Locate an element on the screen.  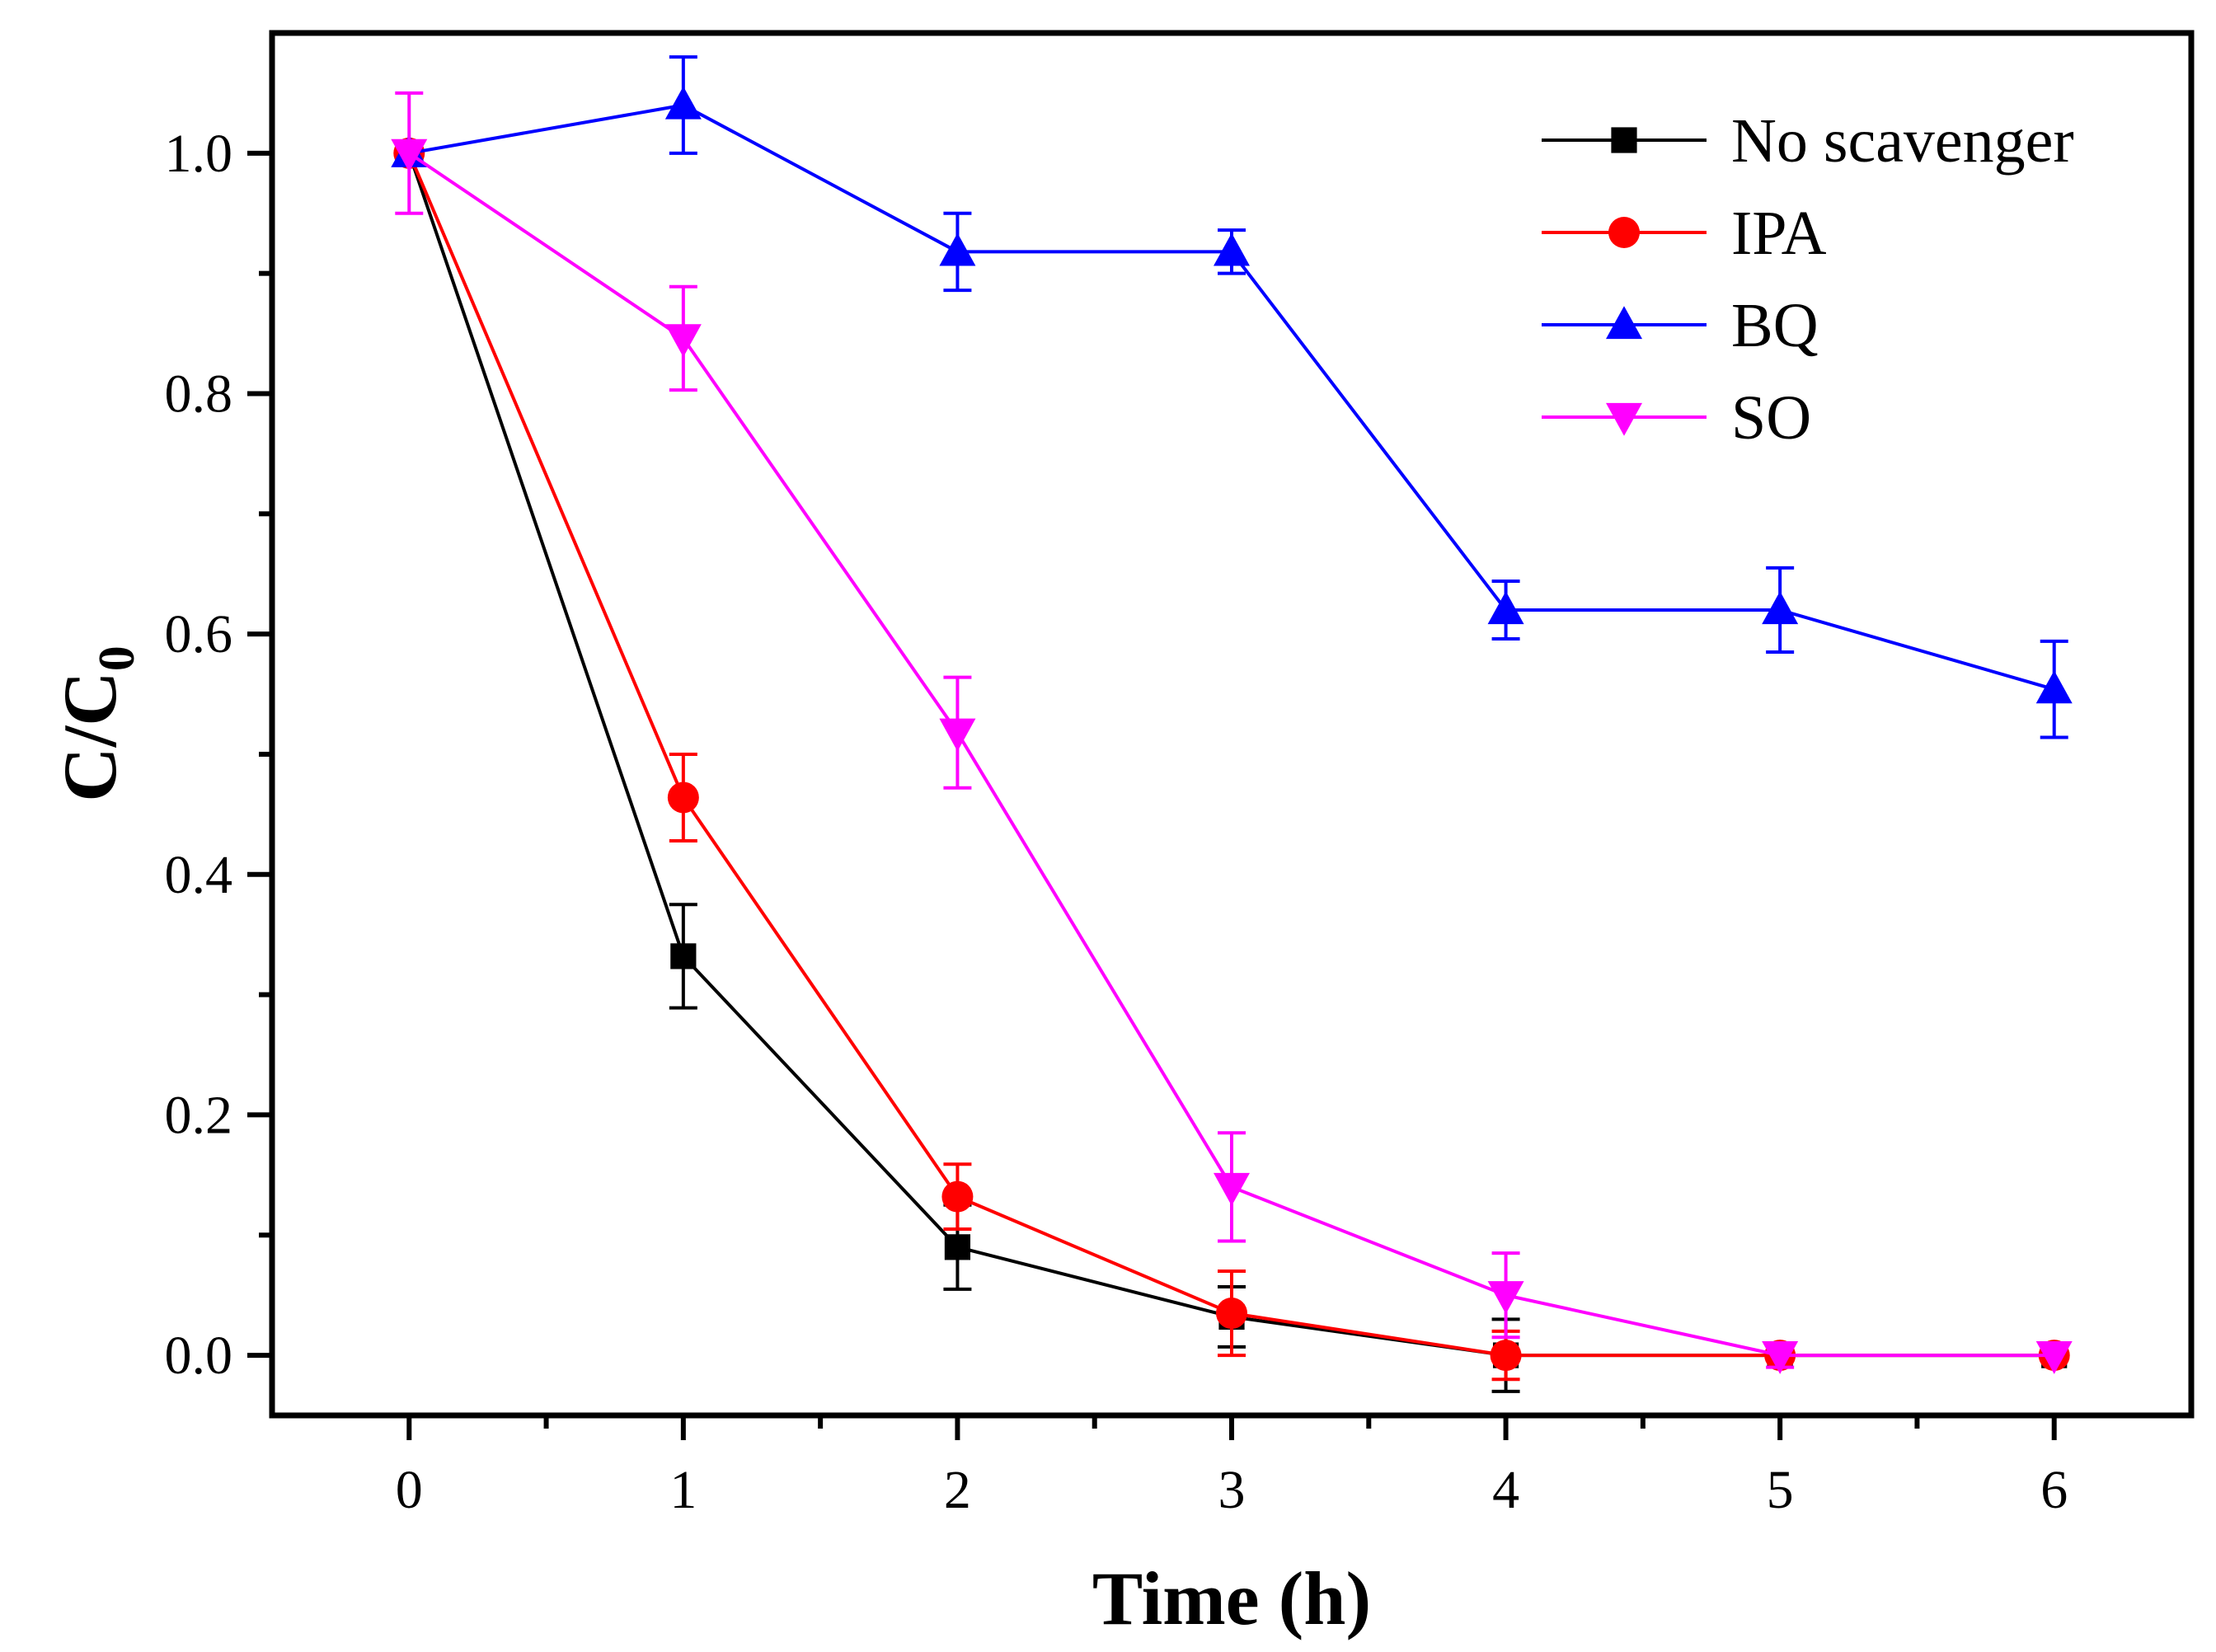
svg-text: C/C0 is located at coordinates (96, 723).